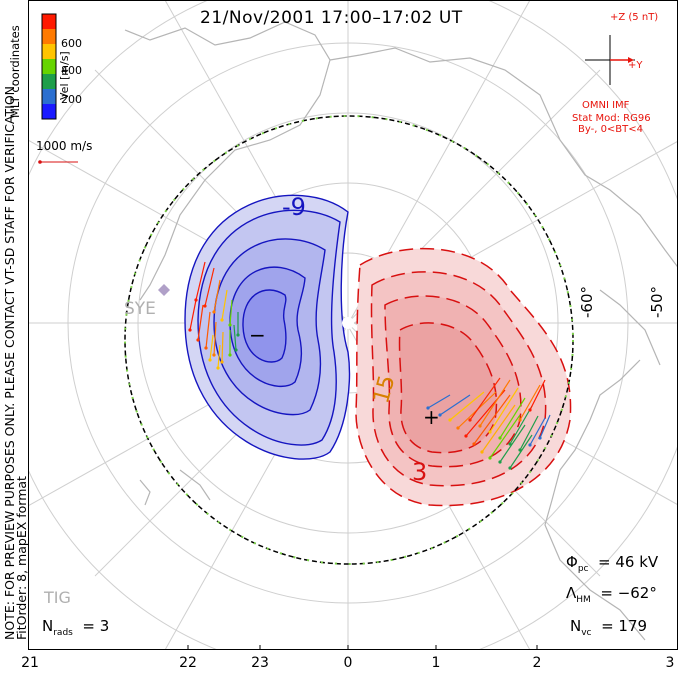  What do you see at coordinates (348, 323) in the screenshot?
I see `pole-marker` at bounding box center [348, 323].